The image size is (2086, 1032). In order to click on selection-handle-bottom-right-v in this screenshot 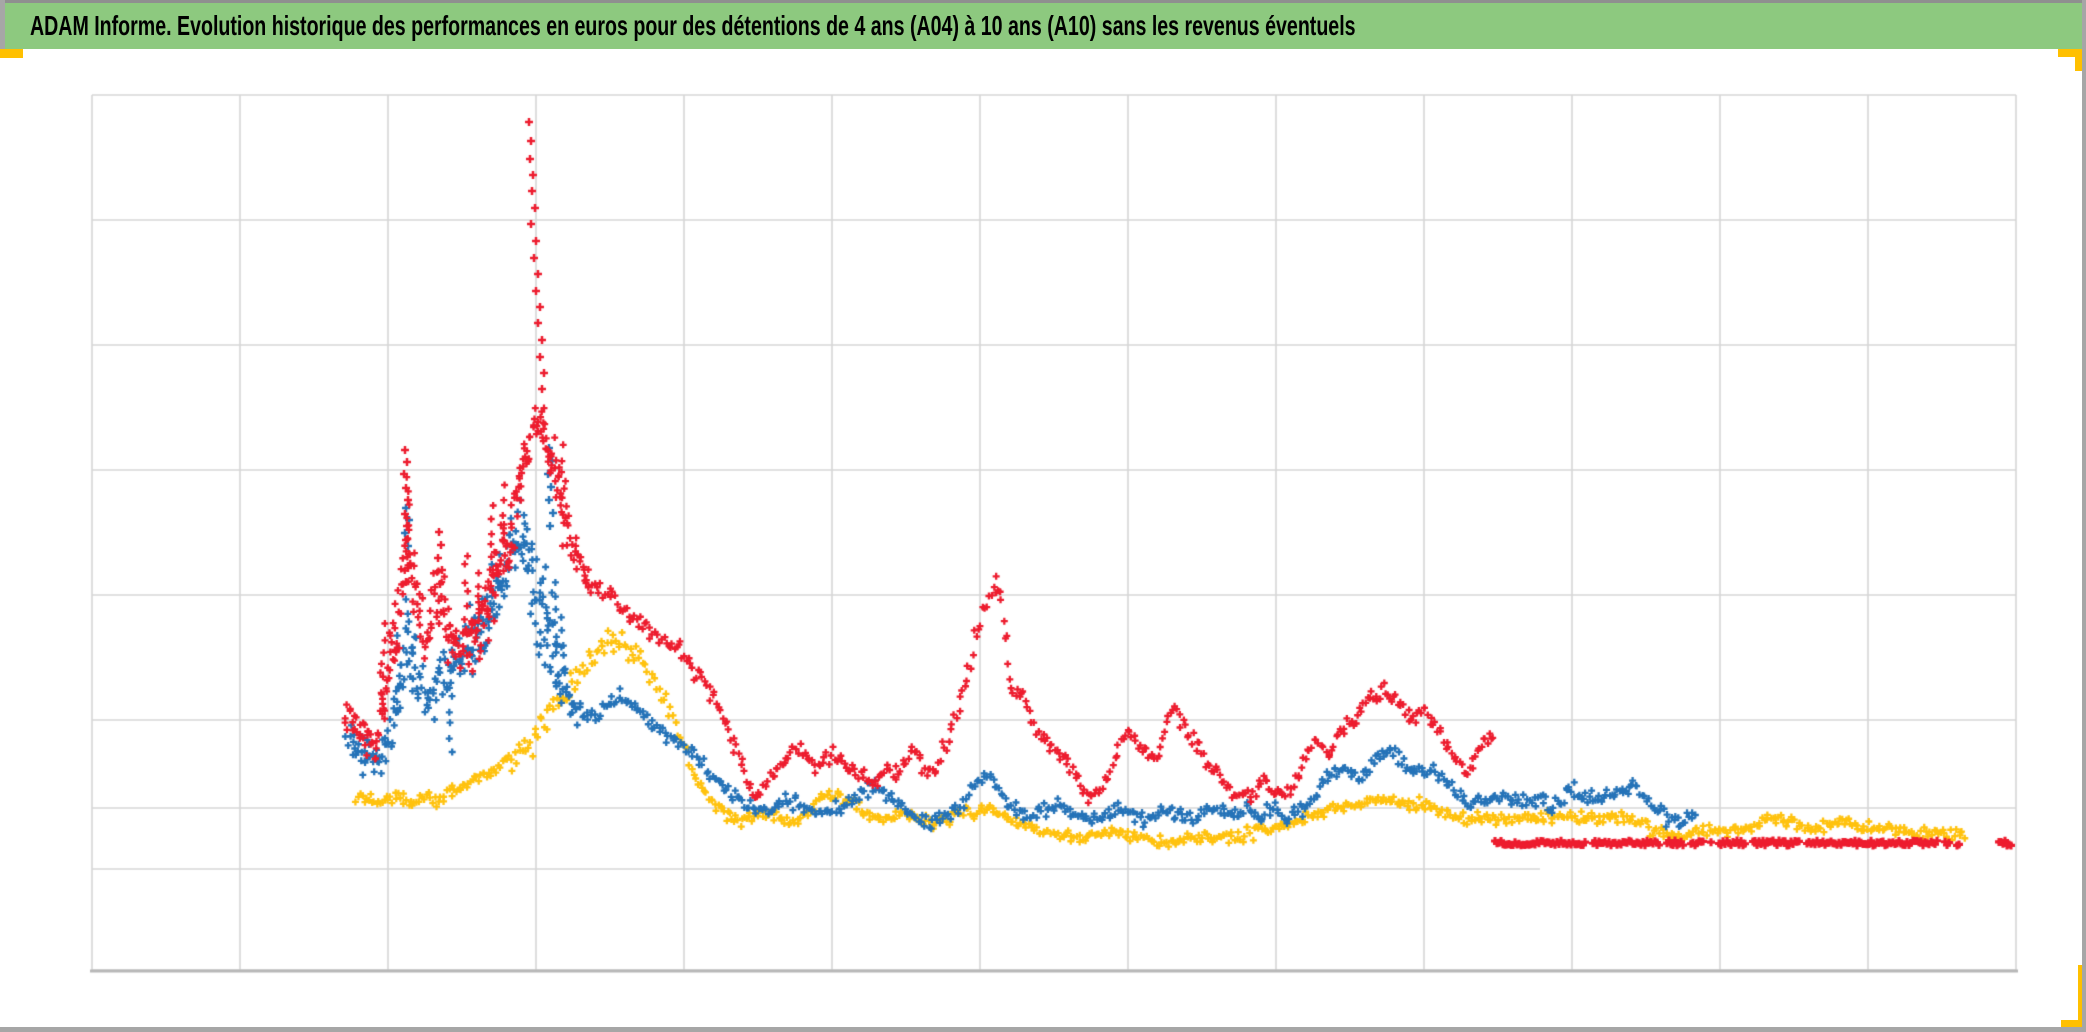, I will do `click(2081, 996)`.